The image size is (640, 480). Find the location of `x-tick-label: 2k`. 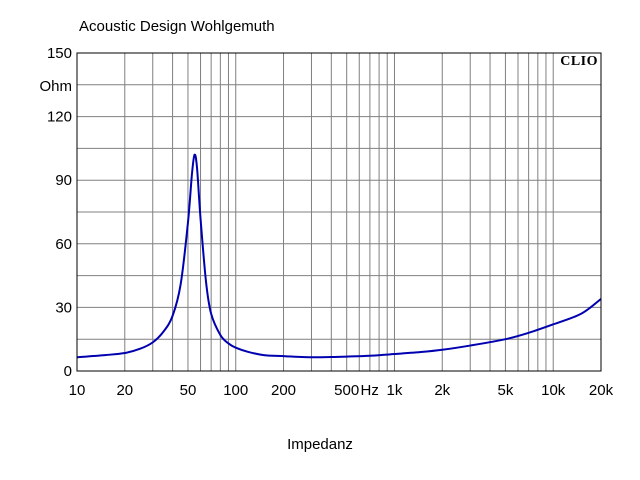

x-tick-label: 2k is located at coordinates (442, 390).